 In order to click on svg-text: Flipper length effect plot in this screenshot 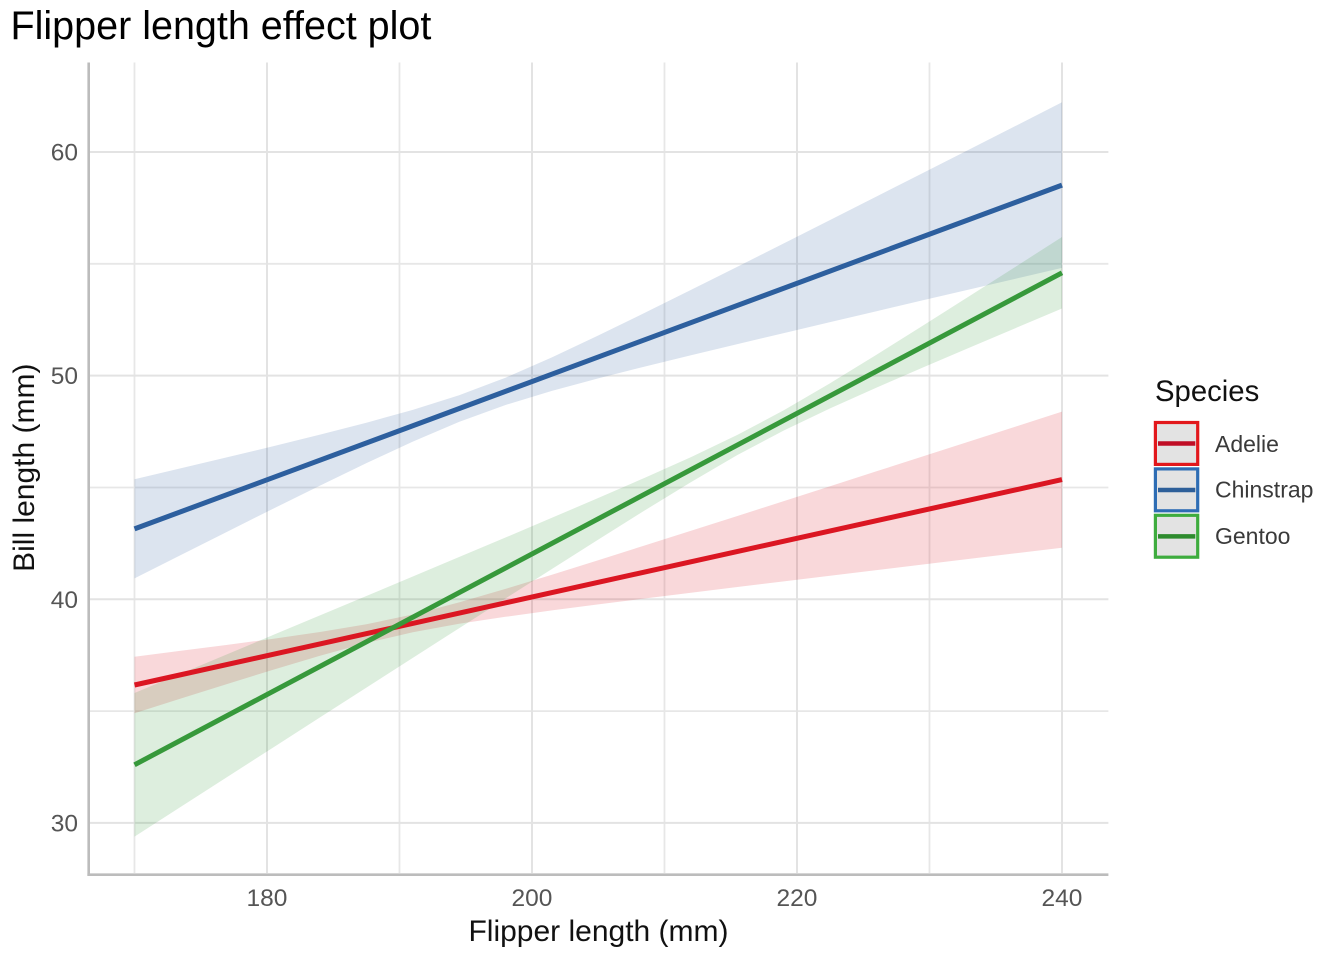, I will do `click(221, 26)`.